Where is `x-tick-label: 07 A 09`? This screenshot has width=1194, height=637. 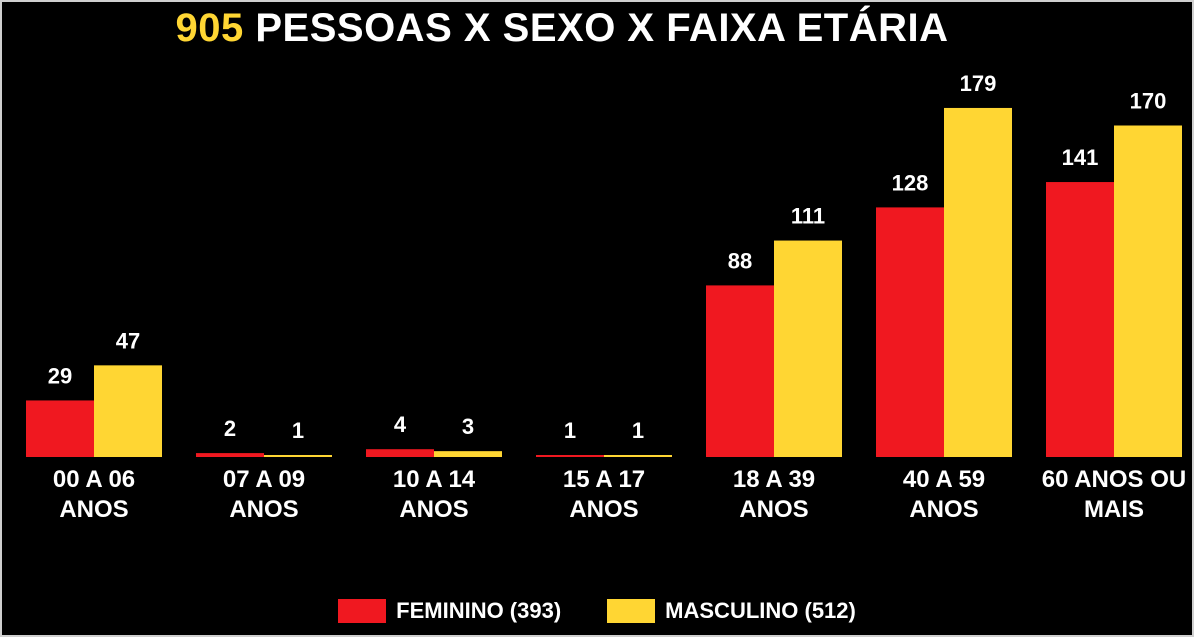 x-tick-label: 07 A 09 is located at coordinates (264, 479).